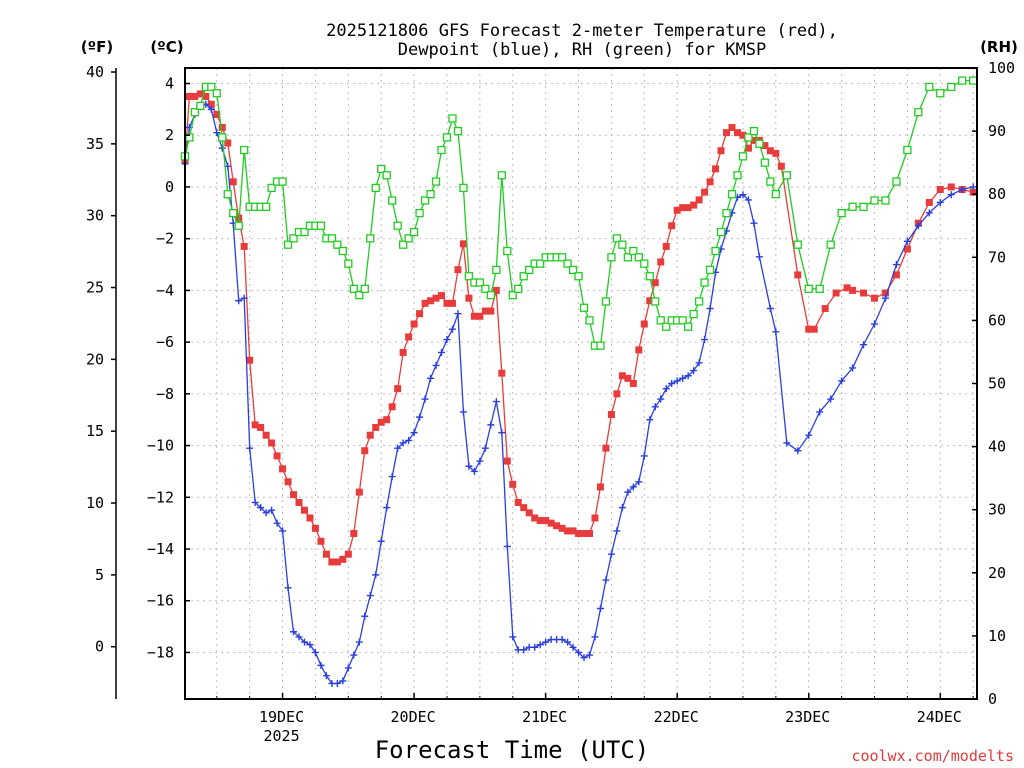 This screenshot has width=1024, height=768. What do you see at coordinates (676, 717) in the screenshot?
I see `x-tick-label: 22DEC` at bounding box center [676, 717].